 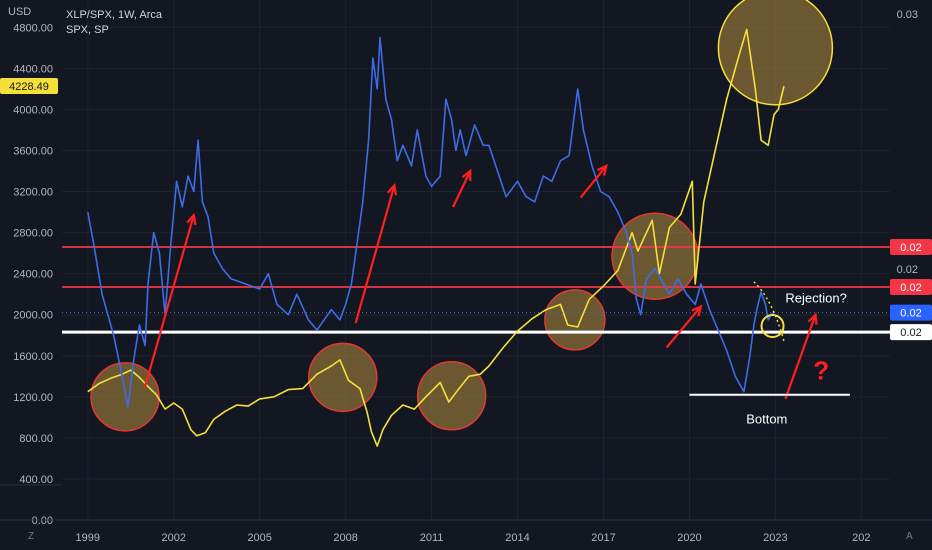 What do you see at coordinates (20, 12) in the screenshot?
I see `currency-label: USD` at bounding box center [20, 12].